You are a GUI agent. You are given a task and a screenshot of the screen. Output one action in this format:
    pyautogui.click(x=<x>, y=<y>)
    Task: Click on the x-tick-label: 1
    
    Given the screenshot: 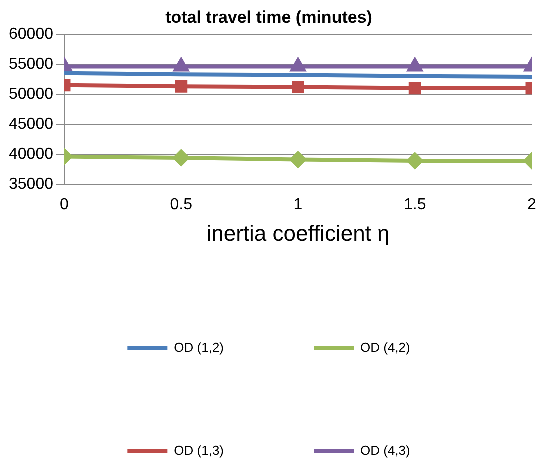 What is the action you would take?
    pyautogui.click(x=298, y=205)
    